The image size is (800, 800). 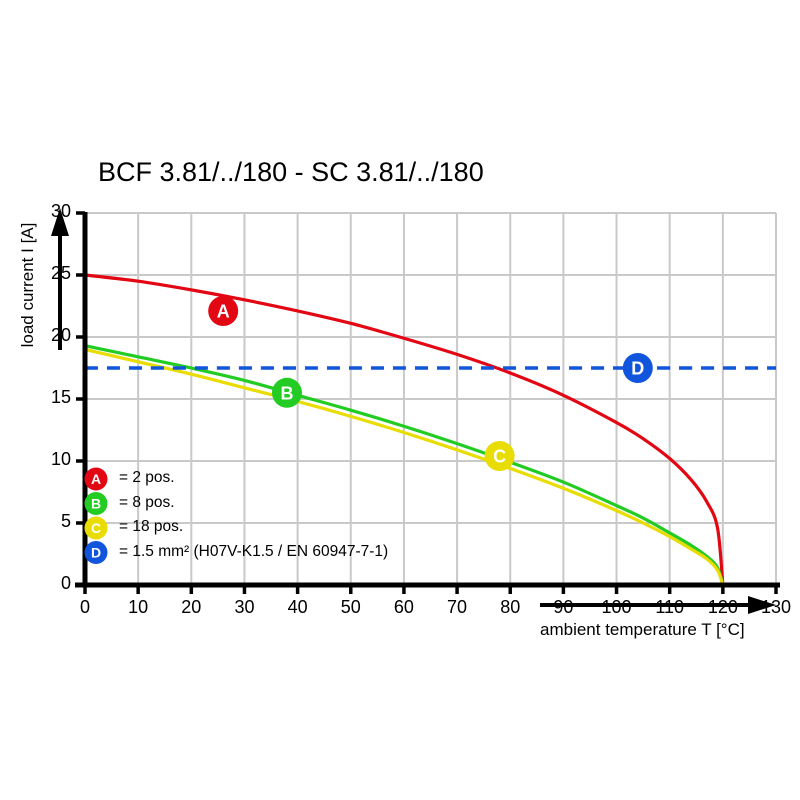 What do you see at coordinates (60, 273) in the screenshot?
I see `y-axis-tick-label: 25` at bounding box center [60, 273].